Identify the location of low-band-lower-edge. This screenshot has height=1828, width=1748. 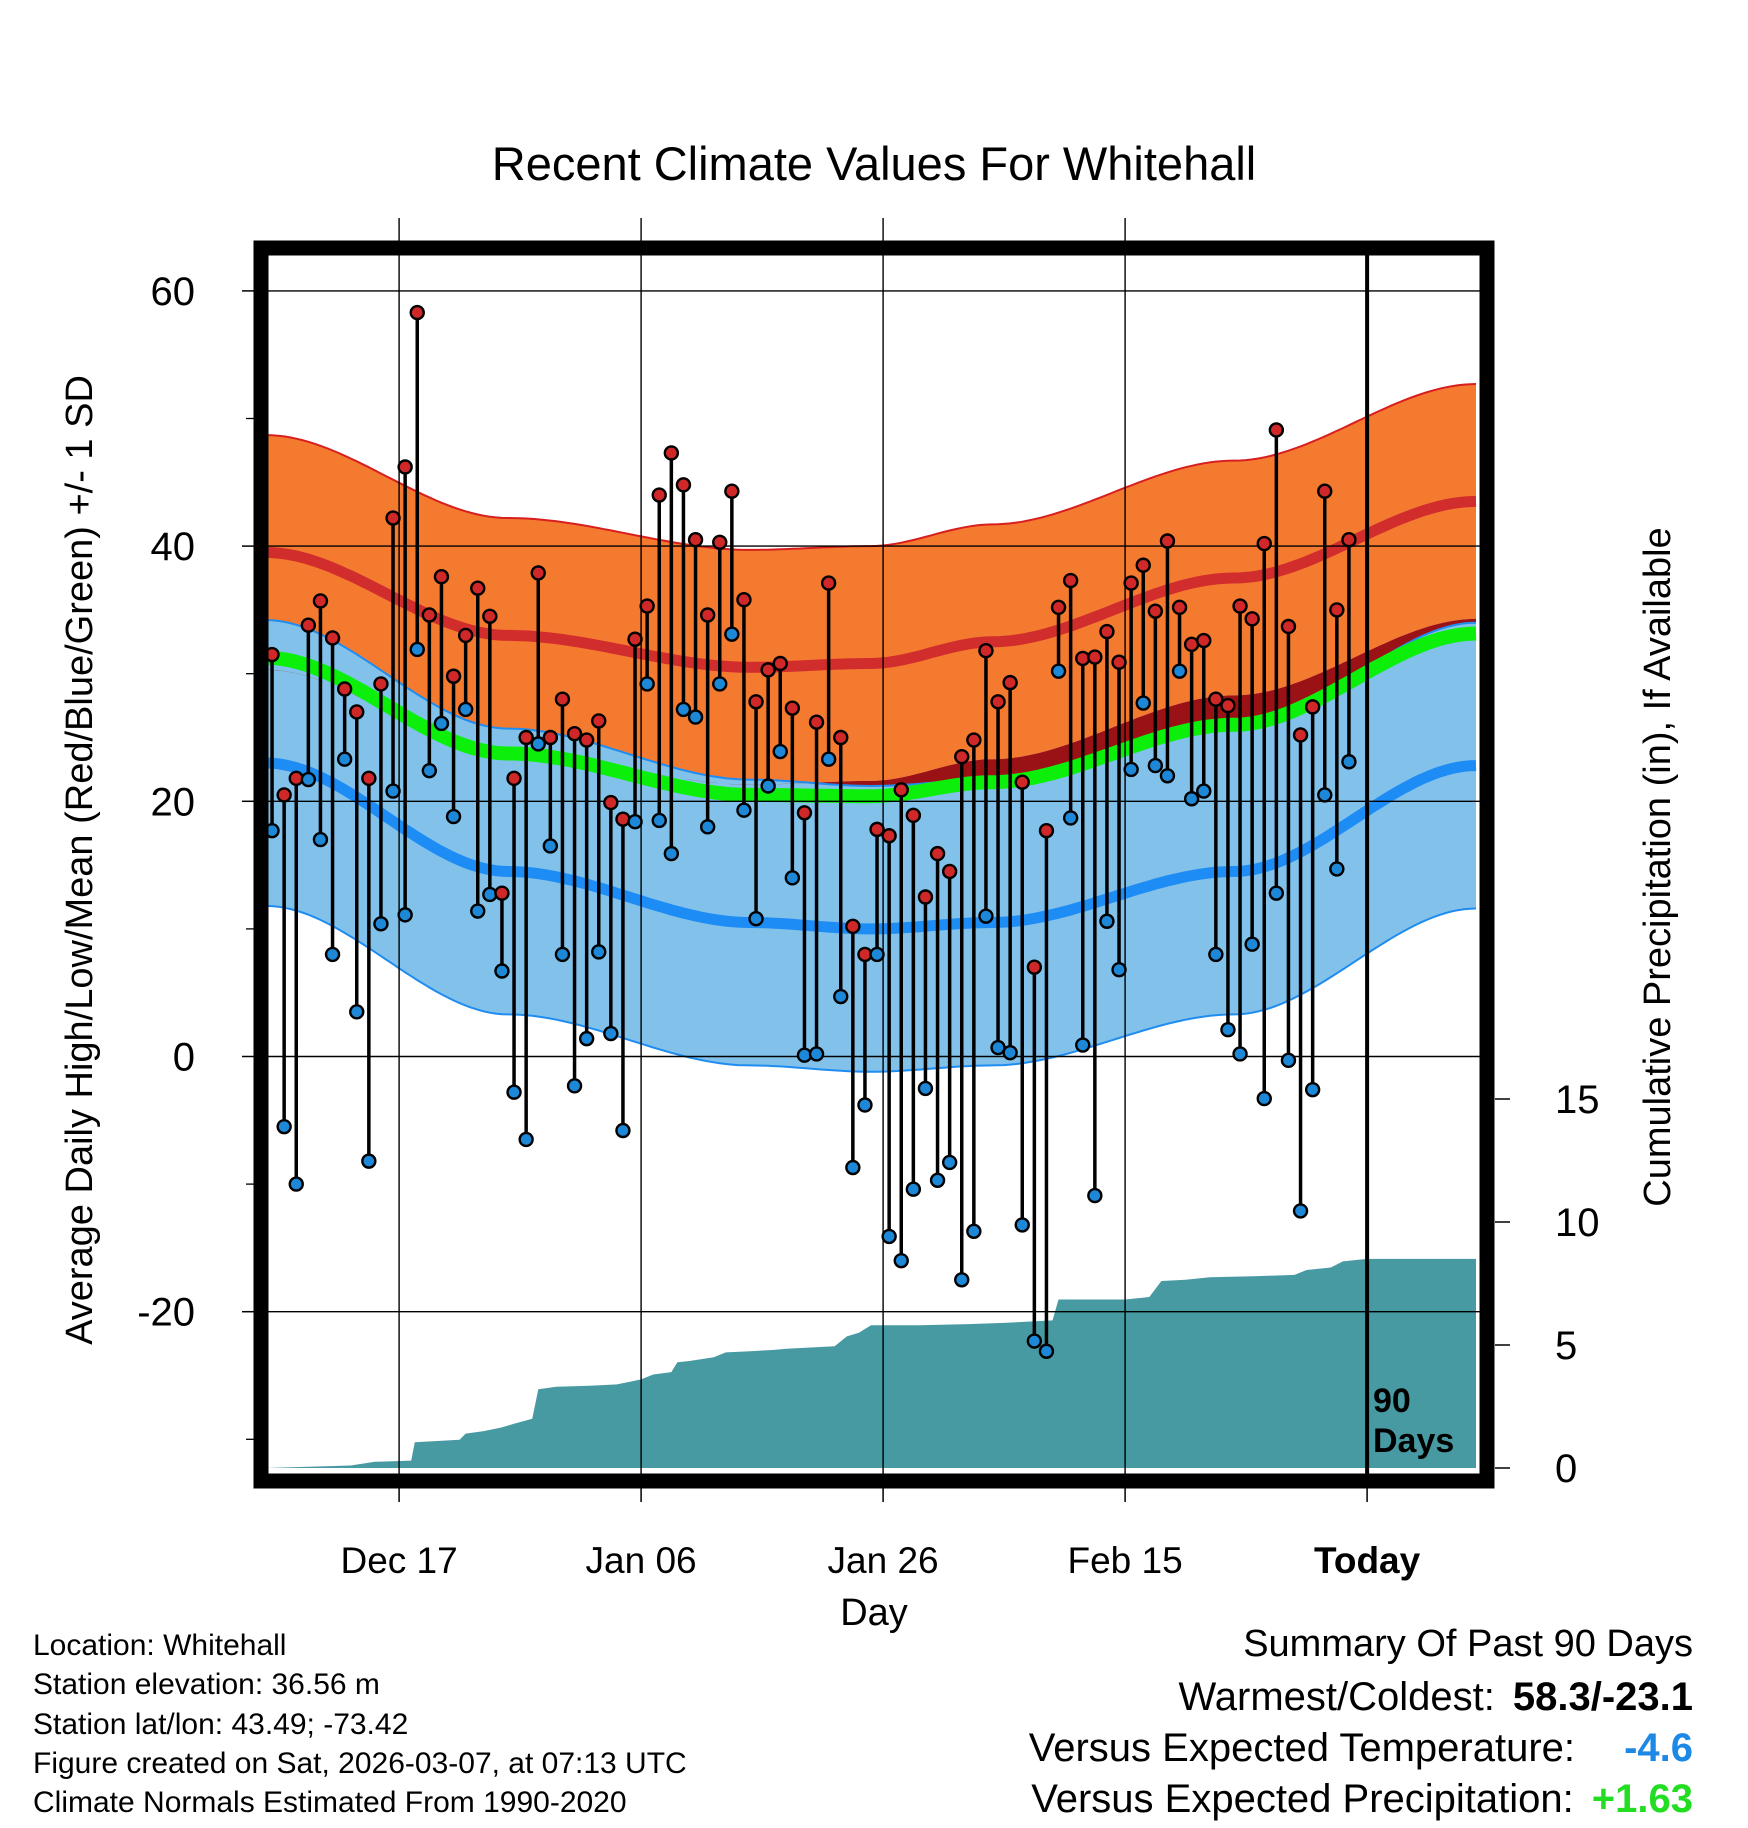
(871, 988).